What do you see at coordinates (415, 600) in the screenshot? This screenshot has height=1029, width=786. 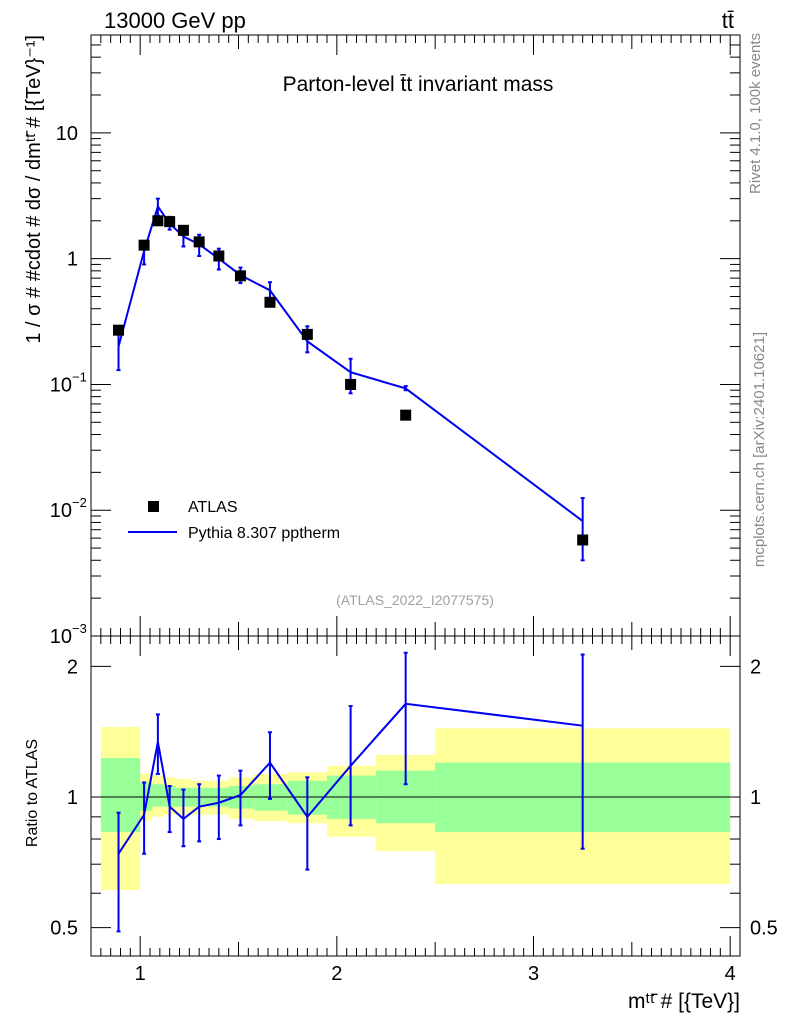 I see `ref-id-label: (ATLAS_2022_I2077575)` at bounding box center [415, 600].